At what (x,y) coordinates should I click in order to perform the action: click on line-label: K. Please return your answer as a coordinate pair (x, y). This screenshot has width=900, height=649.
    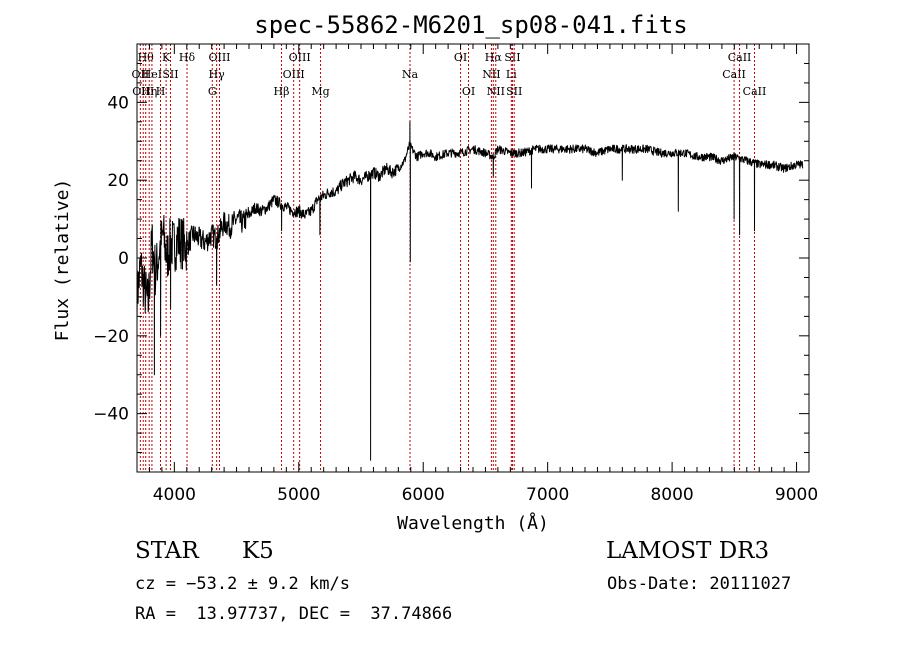
    Looking at the image, I should click on (166, 57).